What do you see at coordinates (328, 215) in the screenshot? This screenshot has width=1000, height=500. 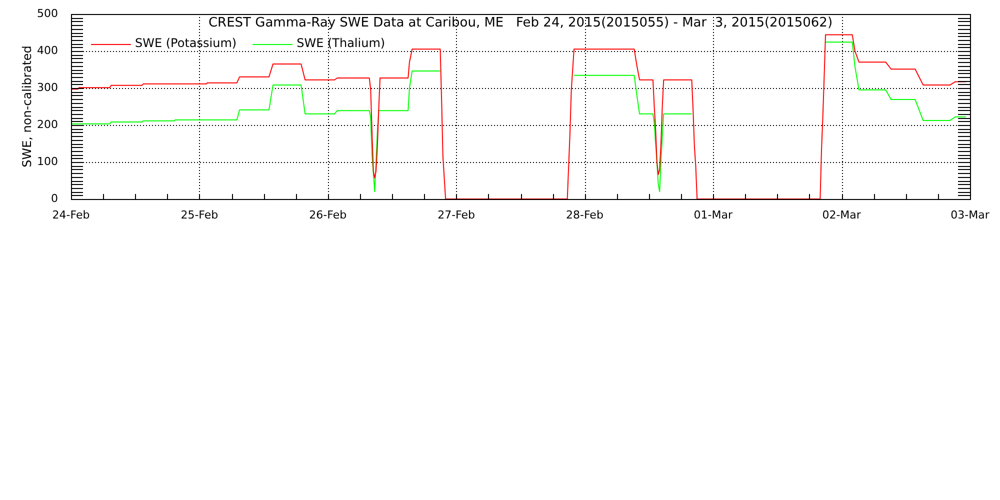 I see `x-tick-label: 26-Feb` at bounding box center [328, 215].